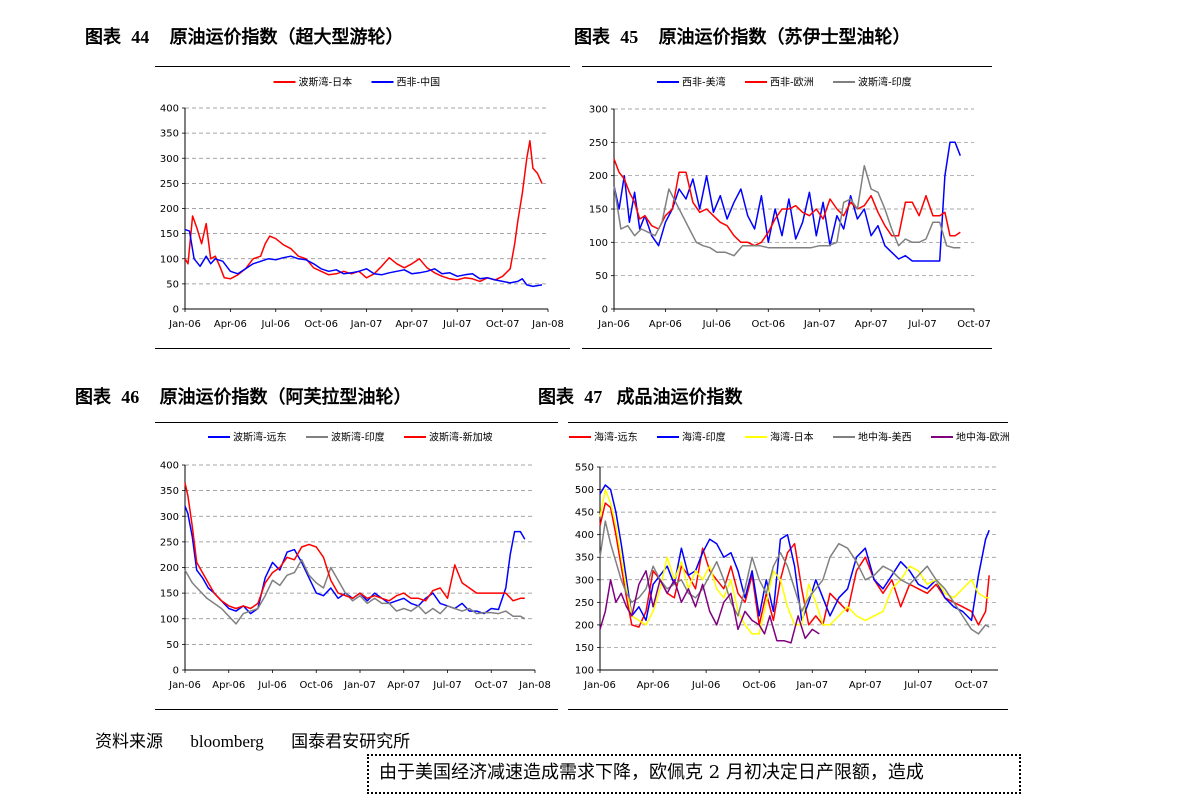  Describe the element at coordinates (419, 82) in the screenshot. I see `legend-label: 西非-中国` at that location.